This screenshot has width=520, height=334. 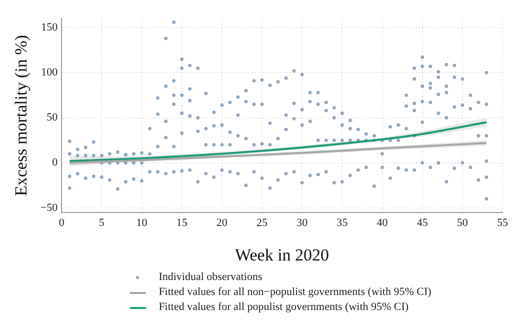 What do you see at coordinates (295, 292) in the screenshot?
I see `legend-label: Fitted values for all non−populist governments (with 95% CI)` at bounding box center [295, 292].